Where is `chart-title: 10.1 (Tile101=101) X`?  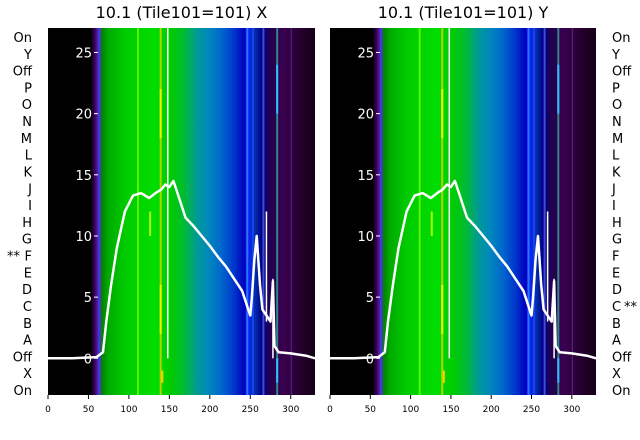 chart-title: 10.1 (Tile101=101) X is located at coordinates (182, 12).